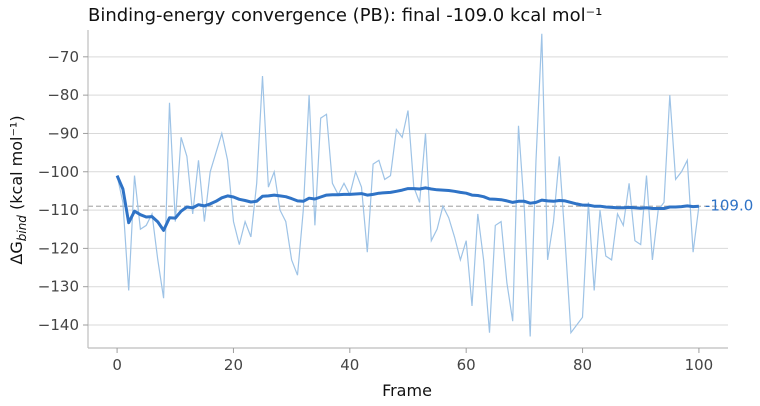  I want to click on y-tick-label: −70, so click(63, 57).